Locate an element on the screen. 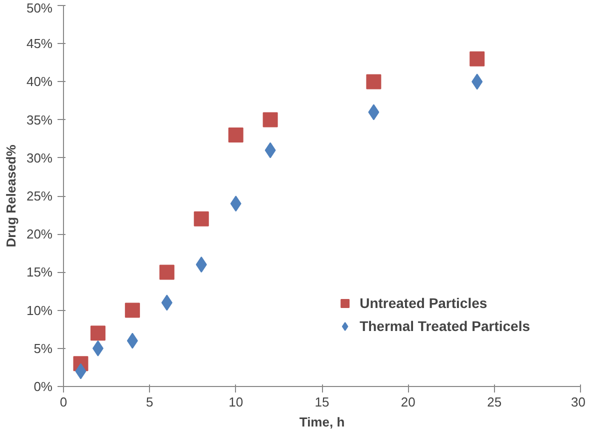 The width and height of the screenshot is (589, 437). x-tick-label: 30 is located at coordinates (578, 402).